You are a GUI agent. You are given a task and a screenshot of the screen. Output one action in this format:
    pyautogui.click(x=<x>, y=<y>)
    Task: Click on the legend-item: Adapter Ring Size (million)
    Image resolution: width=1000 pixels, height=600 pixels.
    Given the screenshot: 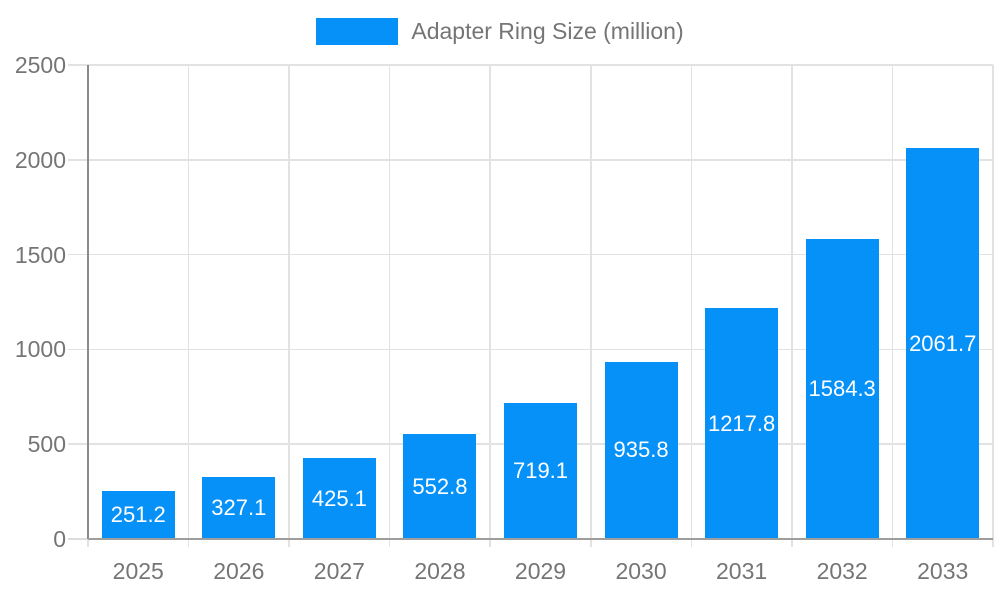 What is the action you would take?
    pyautogui.click(x=500, y=31)
    